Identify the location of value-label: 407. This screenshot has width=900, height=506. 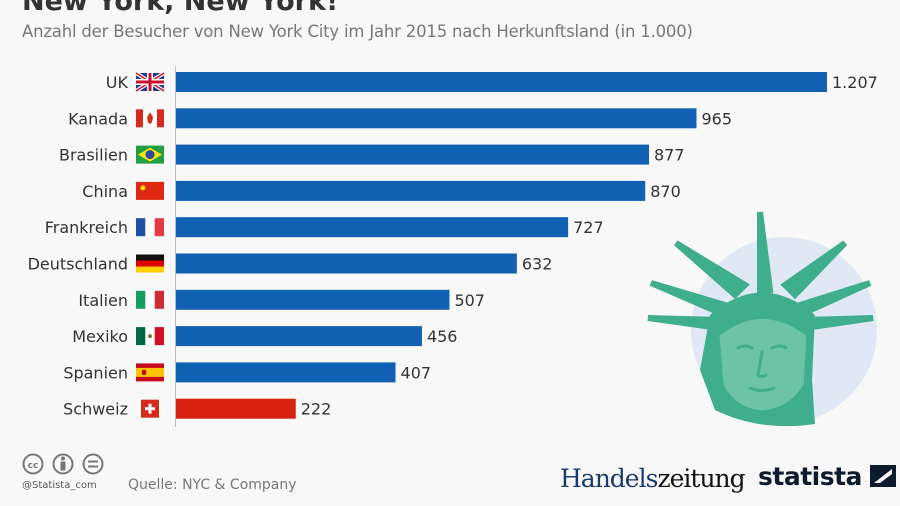
(416, 372).